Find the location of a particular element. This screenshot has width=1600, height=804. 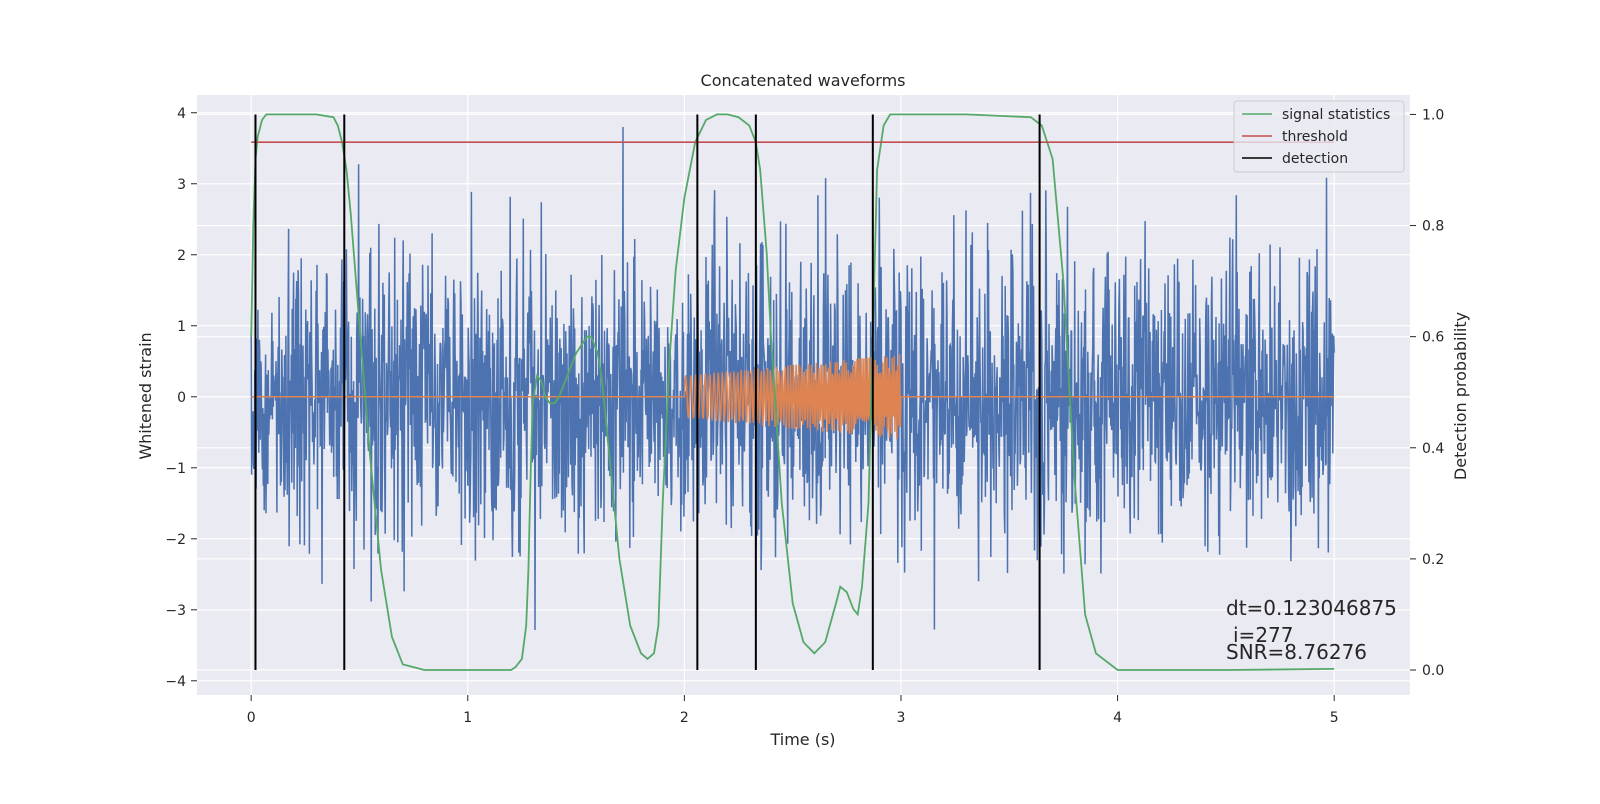

y-tick-label-0: 4 is located at coordinates (181, 114).